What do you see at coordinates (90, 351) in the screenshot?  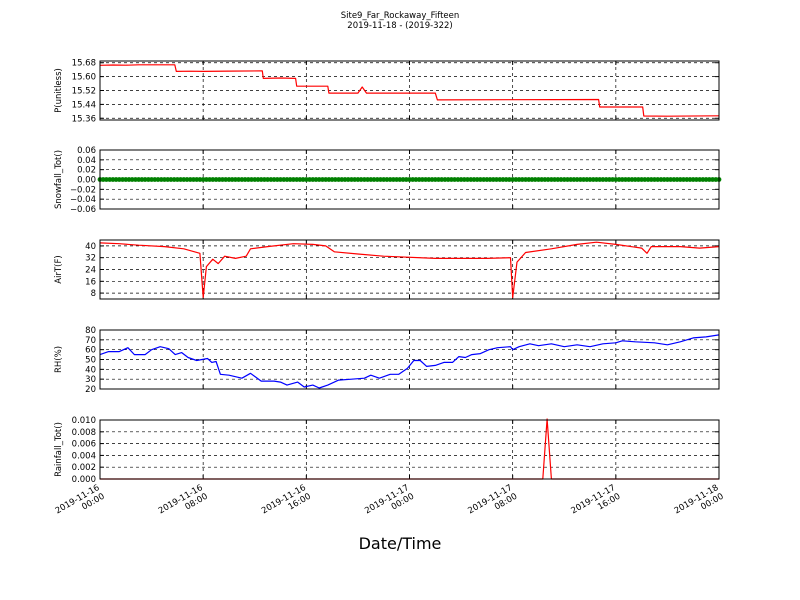 I see `y-tick-label: 60` at bounding box center [90, 351].